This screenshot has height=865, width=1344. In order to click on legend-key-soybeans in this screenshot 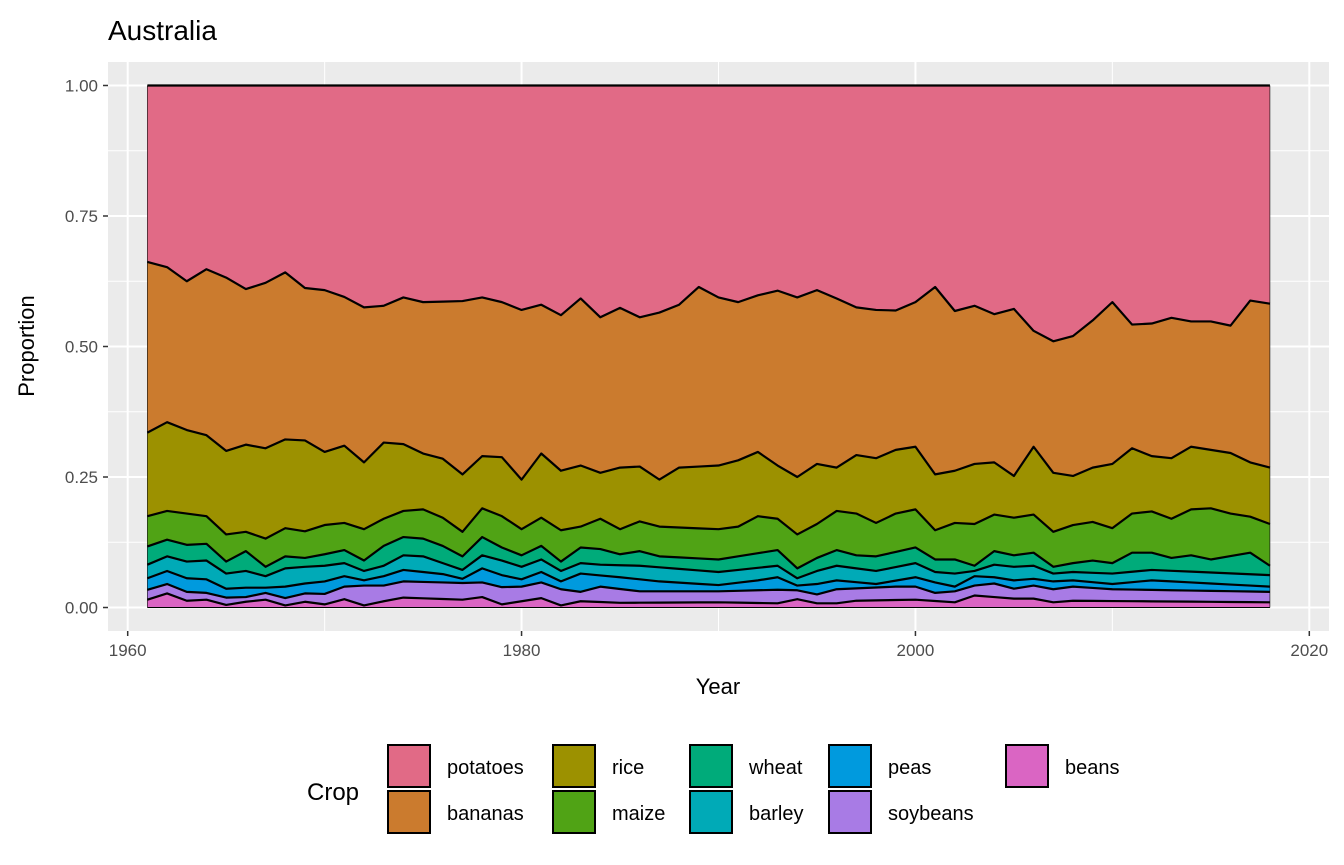, I will do `click(850, 812)`.